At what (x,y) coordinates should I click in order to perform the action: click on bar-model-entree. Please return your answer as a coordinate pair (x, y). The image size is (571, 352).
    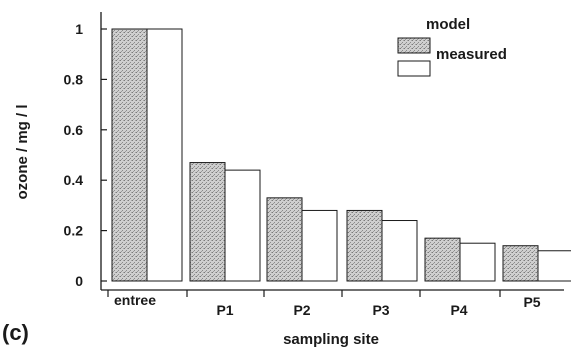
    Looking at the image, I should click on (129, 155).